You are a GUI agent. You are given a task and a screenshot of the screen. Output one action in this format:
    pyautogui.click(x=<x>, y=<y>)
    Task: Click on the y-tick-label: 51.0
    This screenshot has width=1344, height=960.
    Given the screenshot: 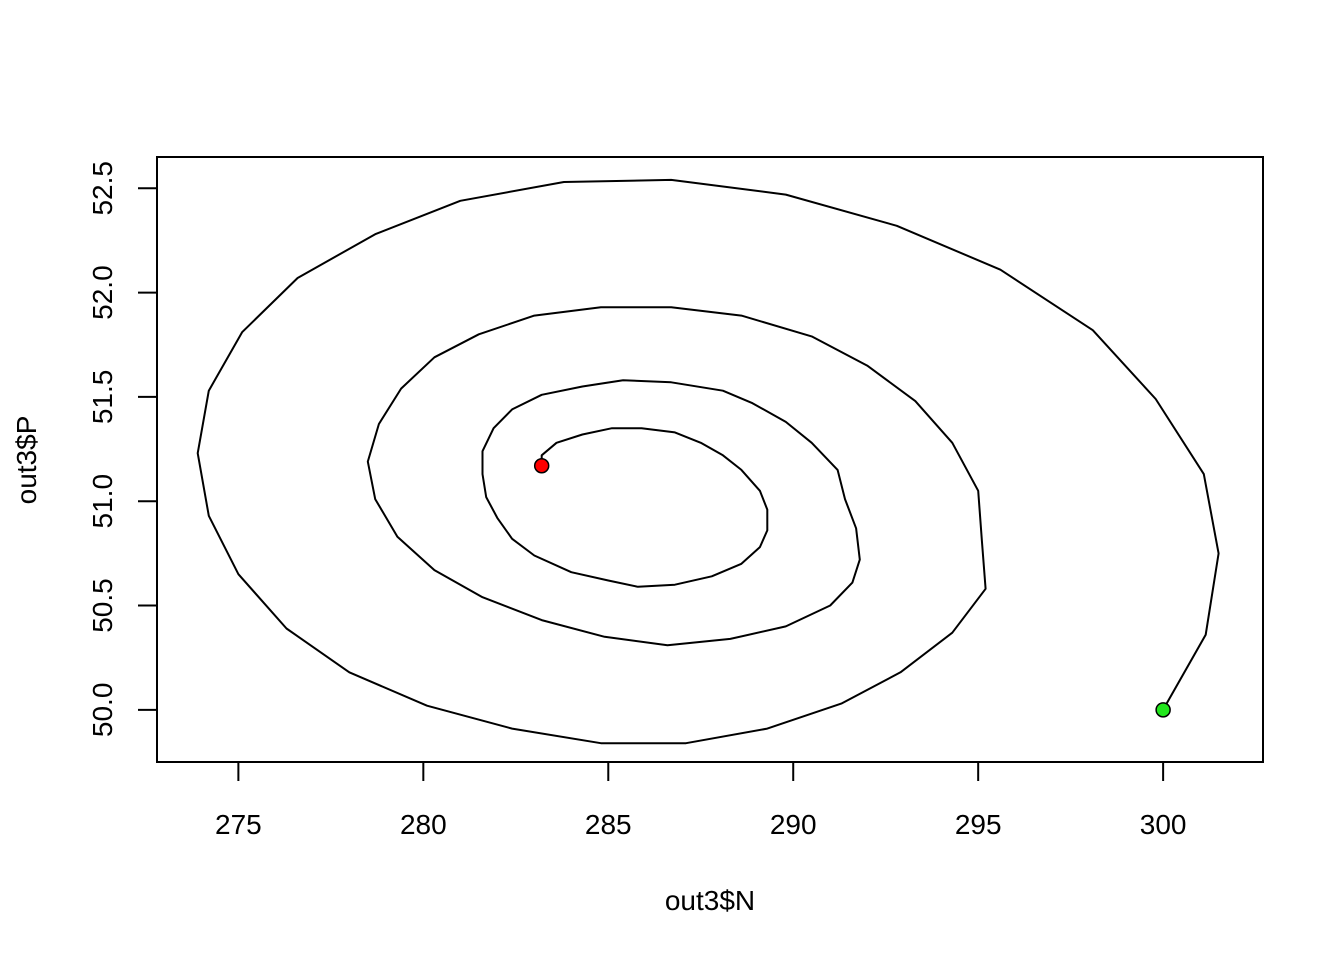 What is the action you would take?
    pyautogui.click(x=102, y=501)
    